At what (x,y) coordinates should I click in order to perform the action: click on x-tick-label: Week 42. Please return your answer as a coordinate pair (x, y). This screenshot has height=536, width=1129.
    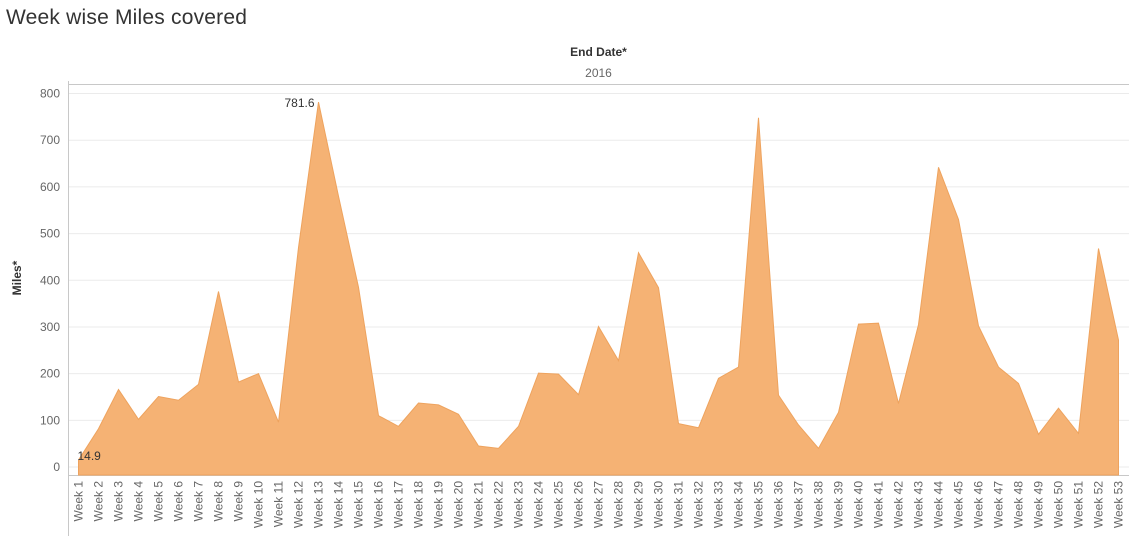
    Looking at the image, I should click on (899, 504).